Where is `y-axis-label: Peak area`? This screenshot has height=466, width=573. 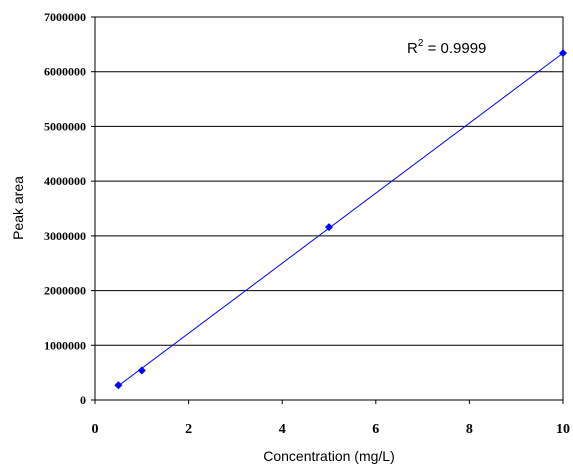
y-axis-label: Peak area is located at coordinates (18, 208).